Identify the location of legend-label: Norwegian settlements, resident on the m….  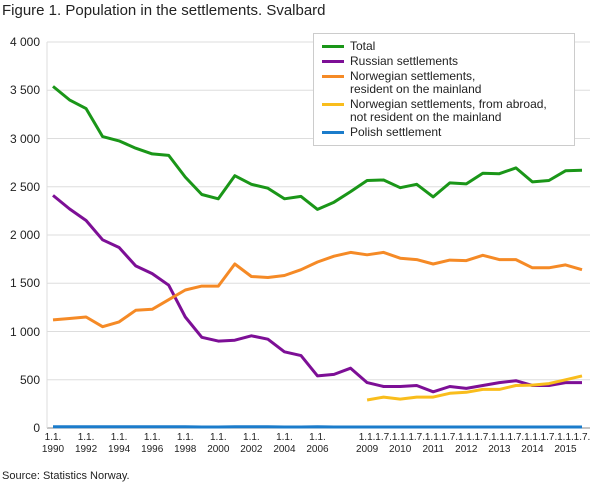
(416, 82).